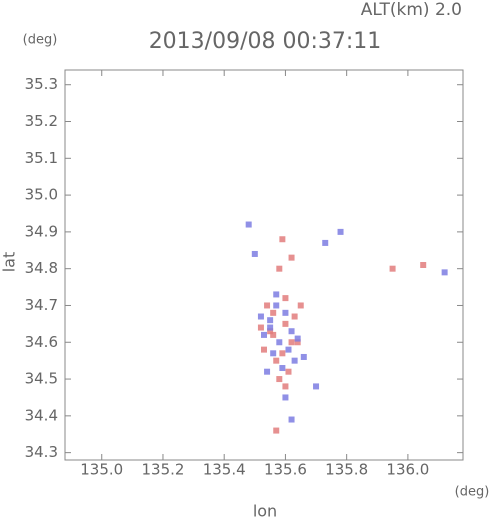 The height and width of the screenshot is (525, 491). Describe the element at coordinates (101, 470) in the screenshot. I see `x-tick-label: 135.0` at that location.